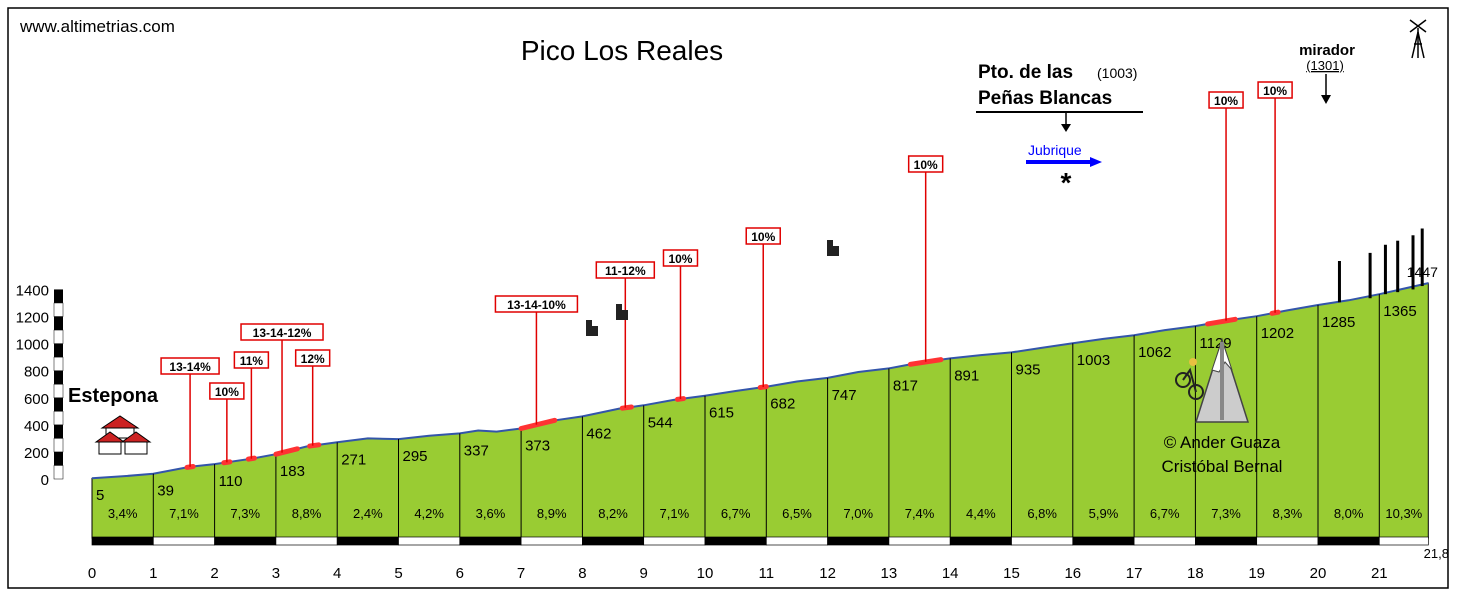  I want to click on junction-arrow-head, so click(1096, 162).